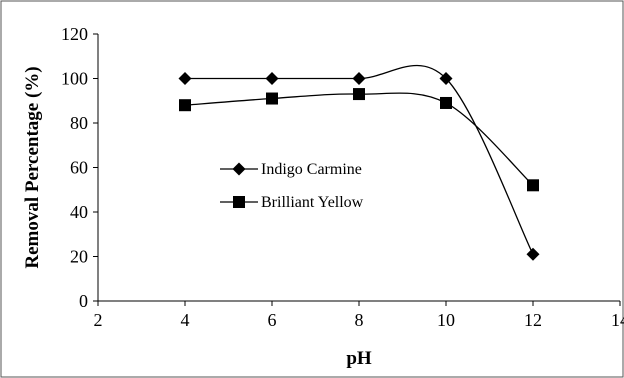 The width and height of the screenshot is (624, 378). I want to click on x-tick-label: 8, so click(359, 320).